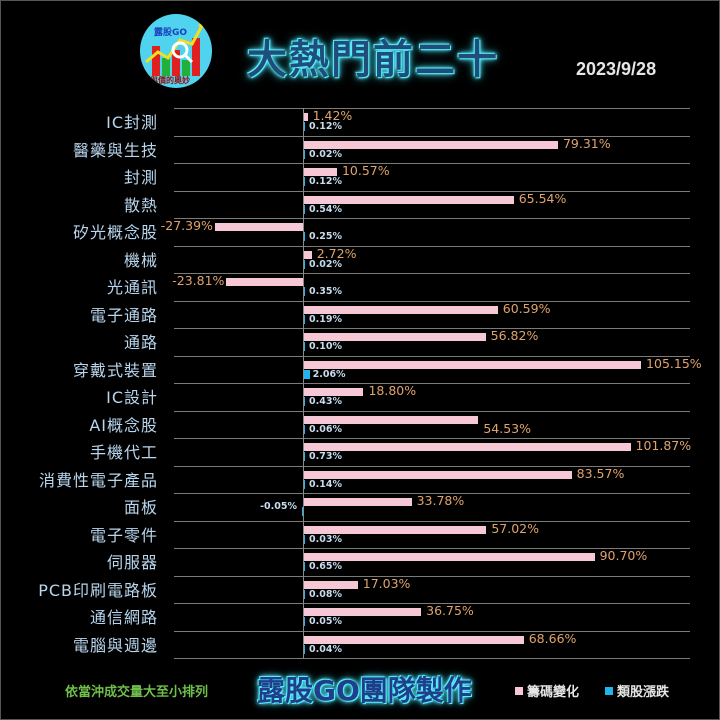 This screenshot has height=720, width=720. What do you see at coordinates (360, 149) in the screenshot?
I see `chart-row: 醫藥與生技 79.31% 0.02%` at bounding box center [360, 149].